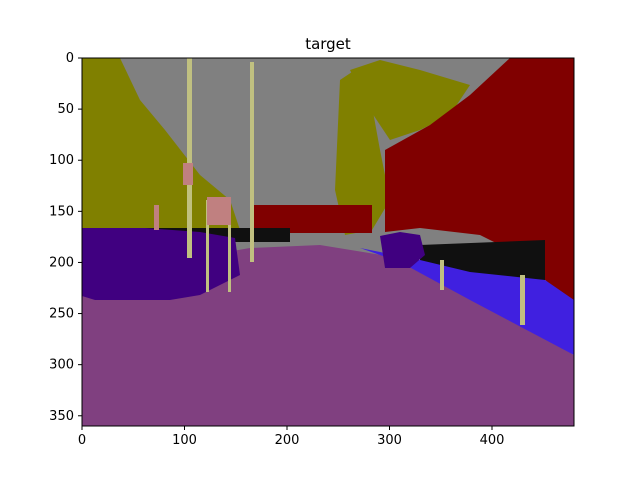 The image size is (640, 480). Describe the element at coordinates (402, 250) in the screenshot. I see `car-right` at that location.